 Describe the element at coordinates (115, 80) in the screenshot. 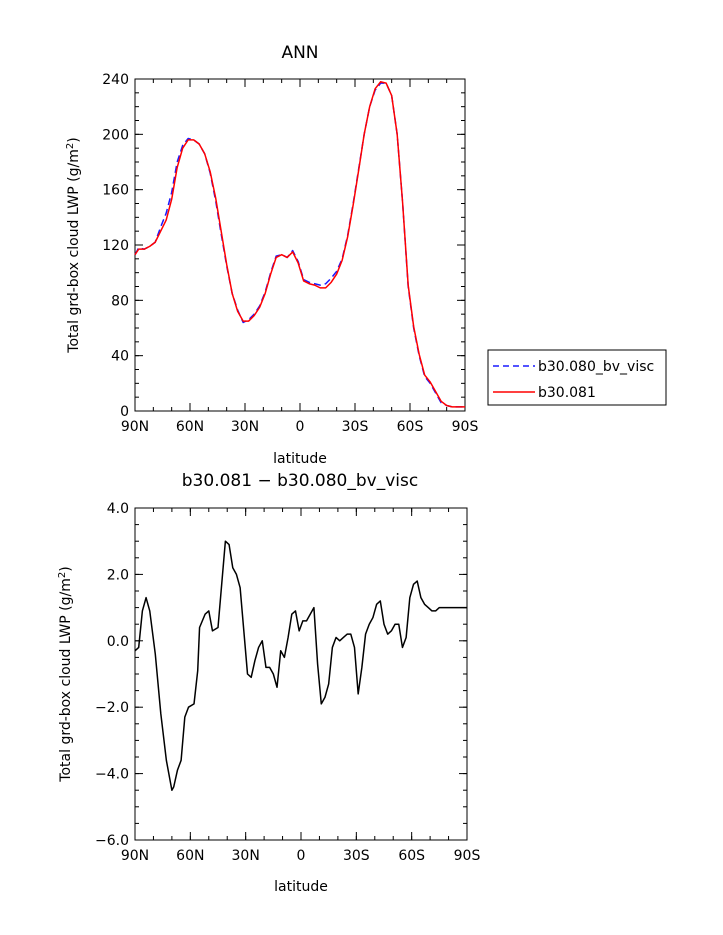

I see `y-tick-label: 240` at that location.